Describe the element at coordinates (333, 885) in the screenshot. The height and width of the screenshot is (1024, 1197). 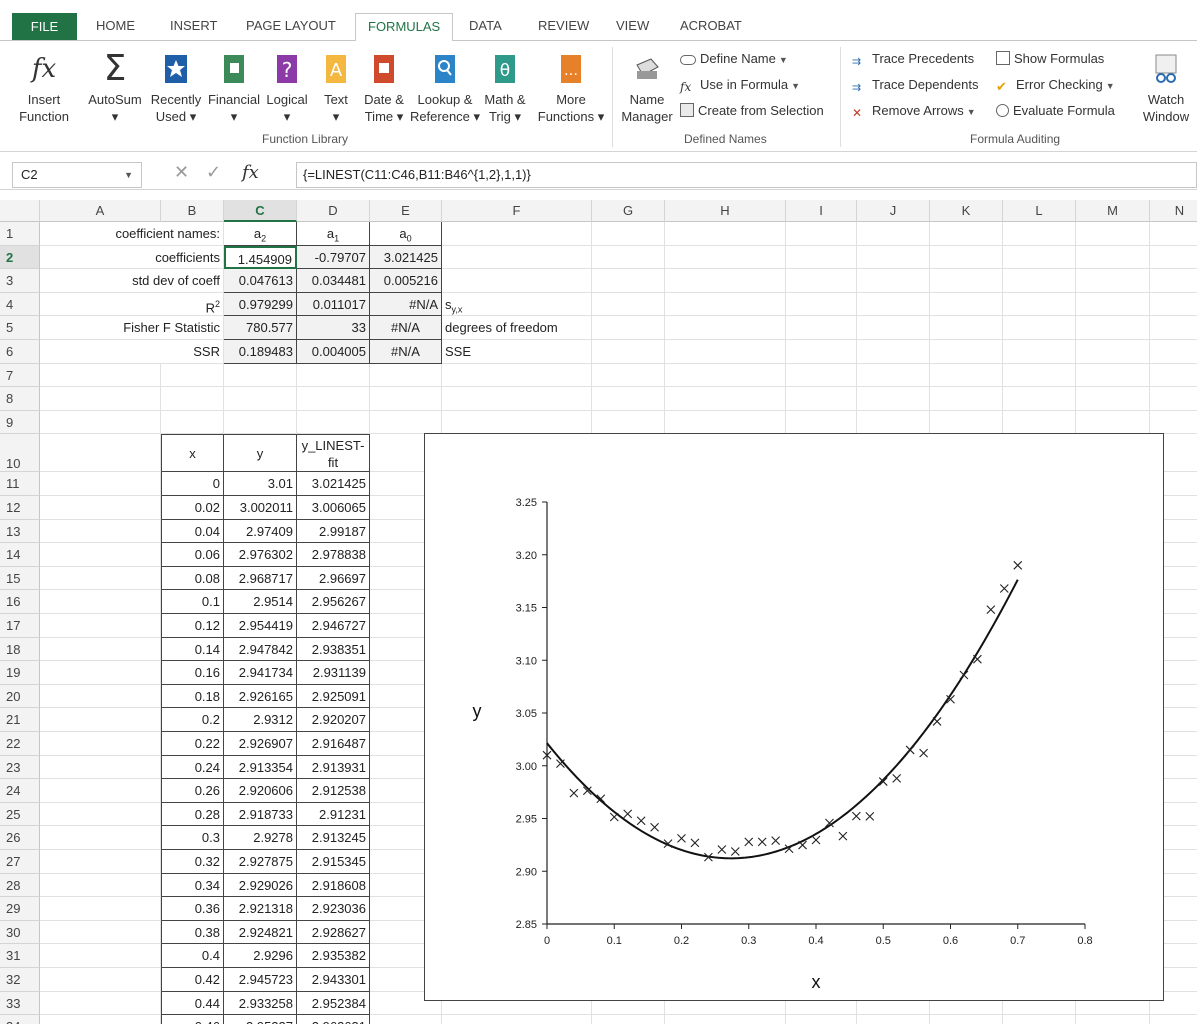
I see `cell-d28: 2.918608` at that location.